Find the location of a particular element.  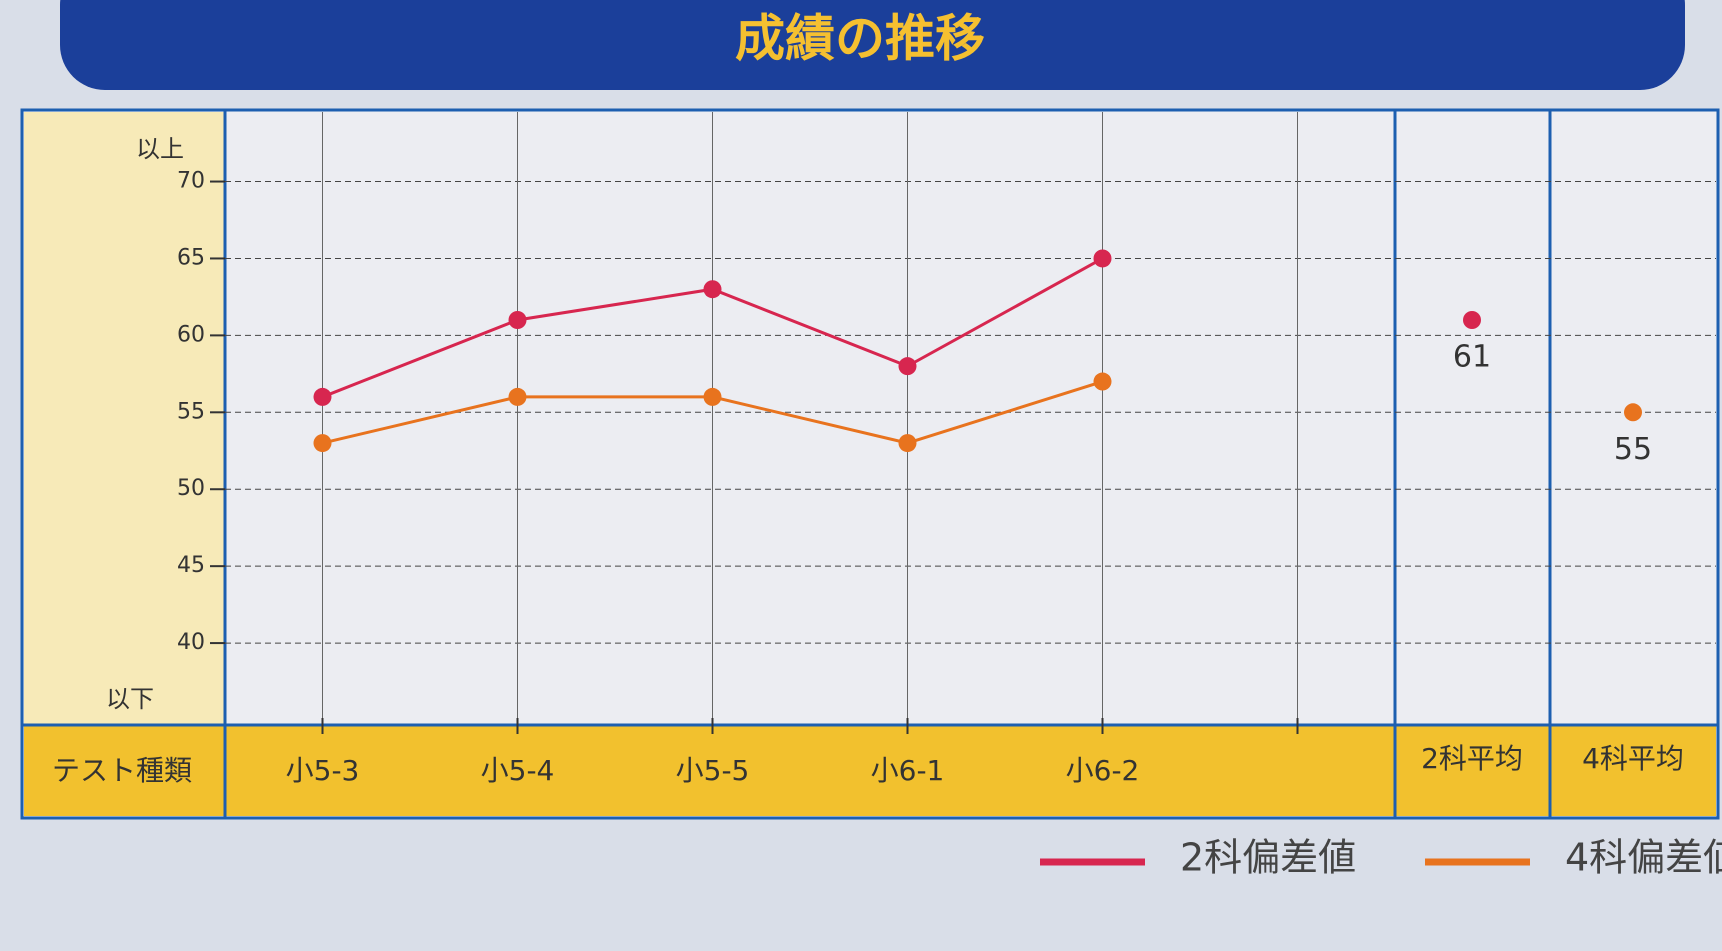

y-tick-label: 45 is located at coordinates (191, 565).